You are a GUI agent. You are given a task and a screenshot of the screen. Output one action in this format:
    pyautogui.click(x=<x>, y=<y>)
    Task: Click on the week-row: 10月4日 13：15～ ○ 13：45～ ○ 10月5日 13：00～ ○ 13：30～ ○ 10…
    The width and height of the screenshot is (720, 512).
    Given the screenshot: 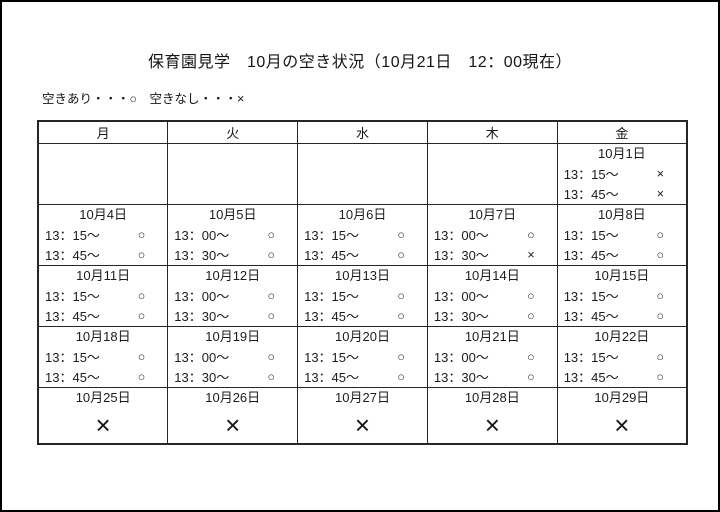 What is the action you would take?
    pyautogui.click(x=362, y=235)
    